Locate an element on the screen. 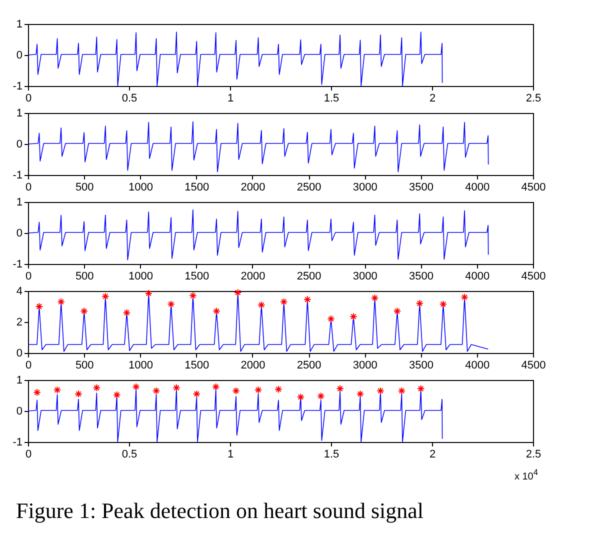 Image resolution: width=600 pixels, height=550 pixels. y-tick-label: 2 is located at coordinates (19, 322).